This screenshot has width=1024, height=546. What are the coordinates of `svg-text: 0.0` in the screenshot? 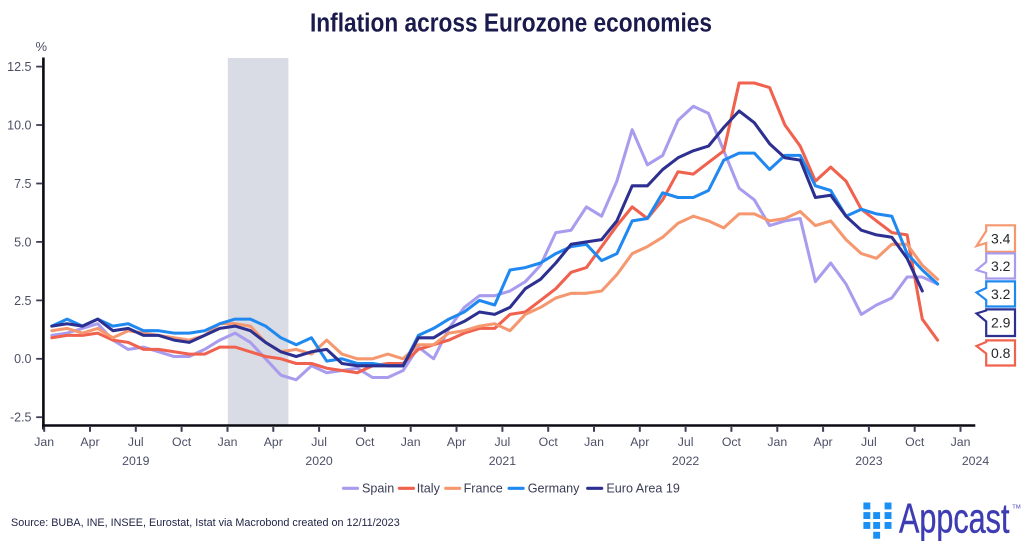 It's located at (22, 359).